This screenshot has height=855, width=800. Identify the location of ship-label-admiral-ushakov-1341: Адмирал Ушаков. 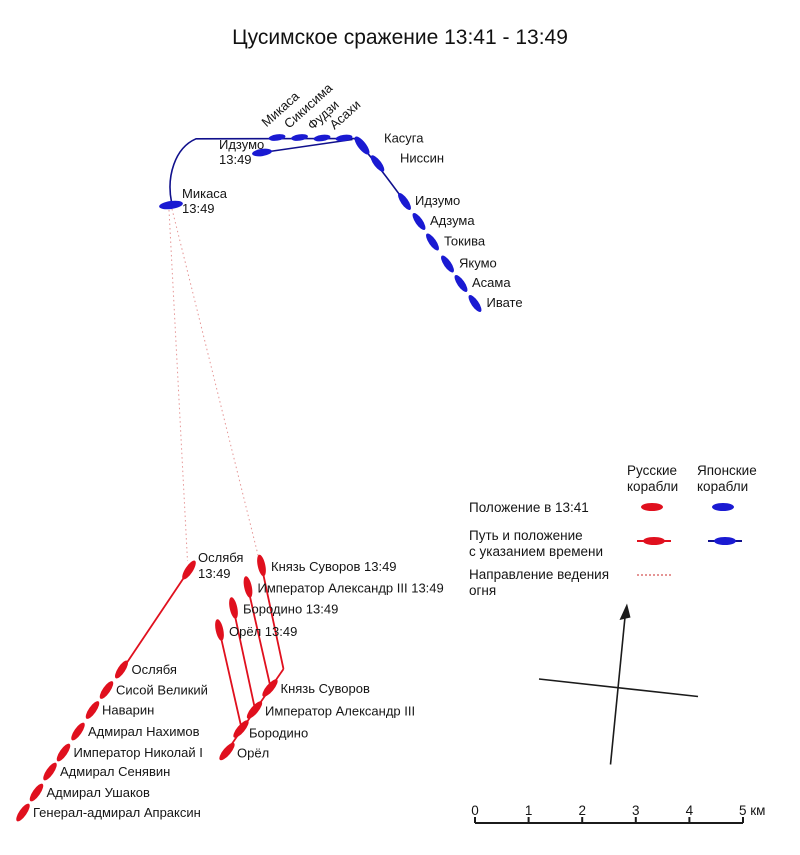
(99, 792).